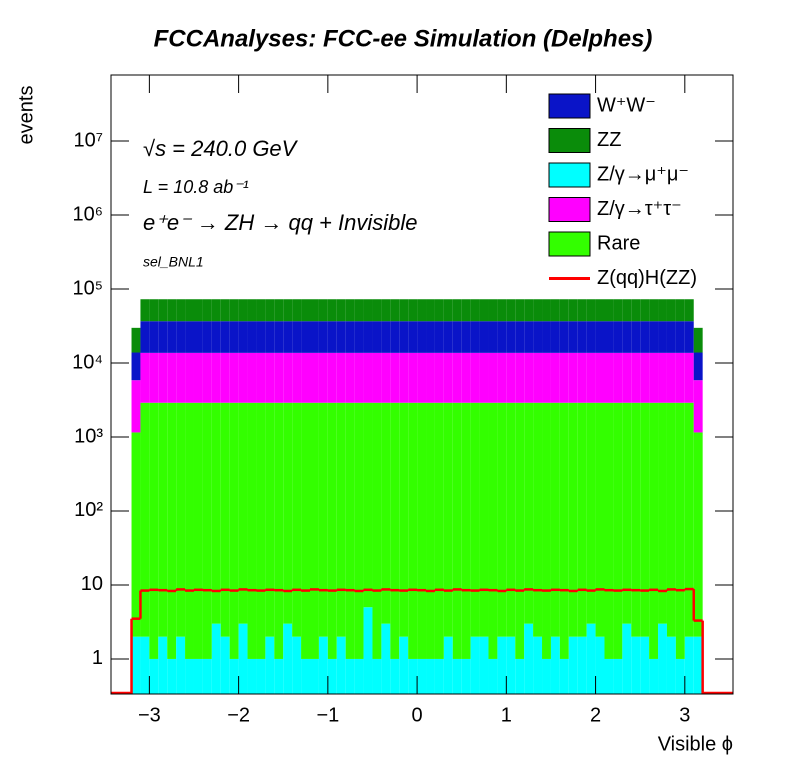  Describe the element at coordinates (88, 214) in the screenshot. I see `y-tick-label: 10⁶` at that location.